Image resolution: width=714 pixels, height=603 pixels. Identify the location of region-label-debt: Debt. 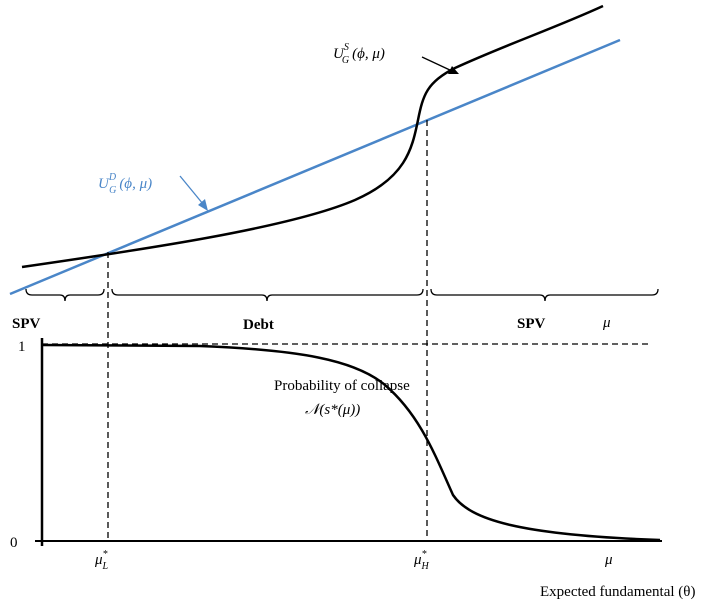
(258, 325).